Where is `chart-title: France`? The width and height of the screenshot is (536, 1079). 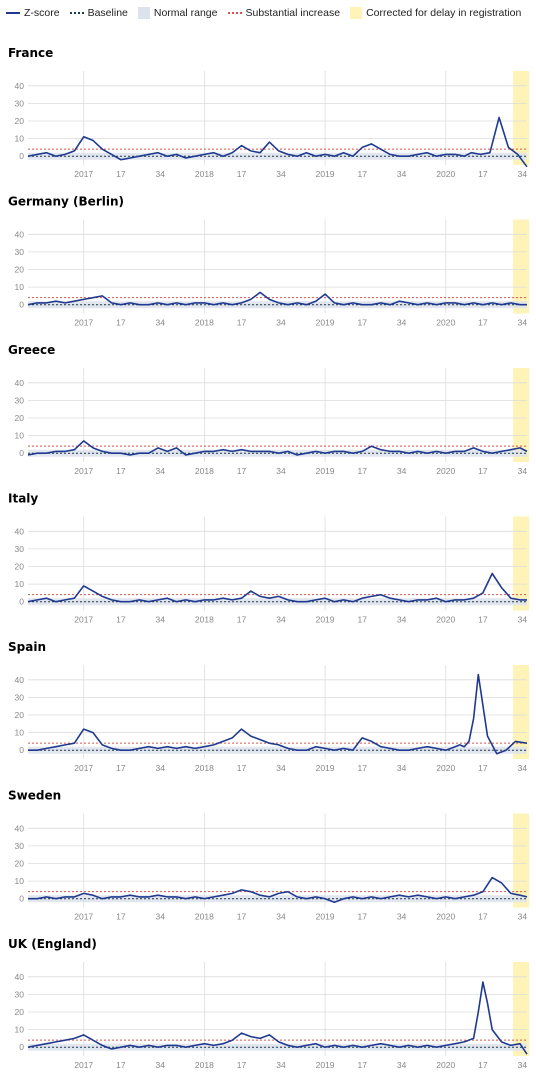
chart-title: France is located at coordinates (30, 53).